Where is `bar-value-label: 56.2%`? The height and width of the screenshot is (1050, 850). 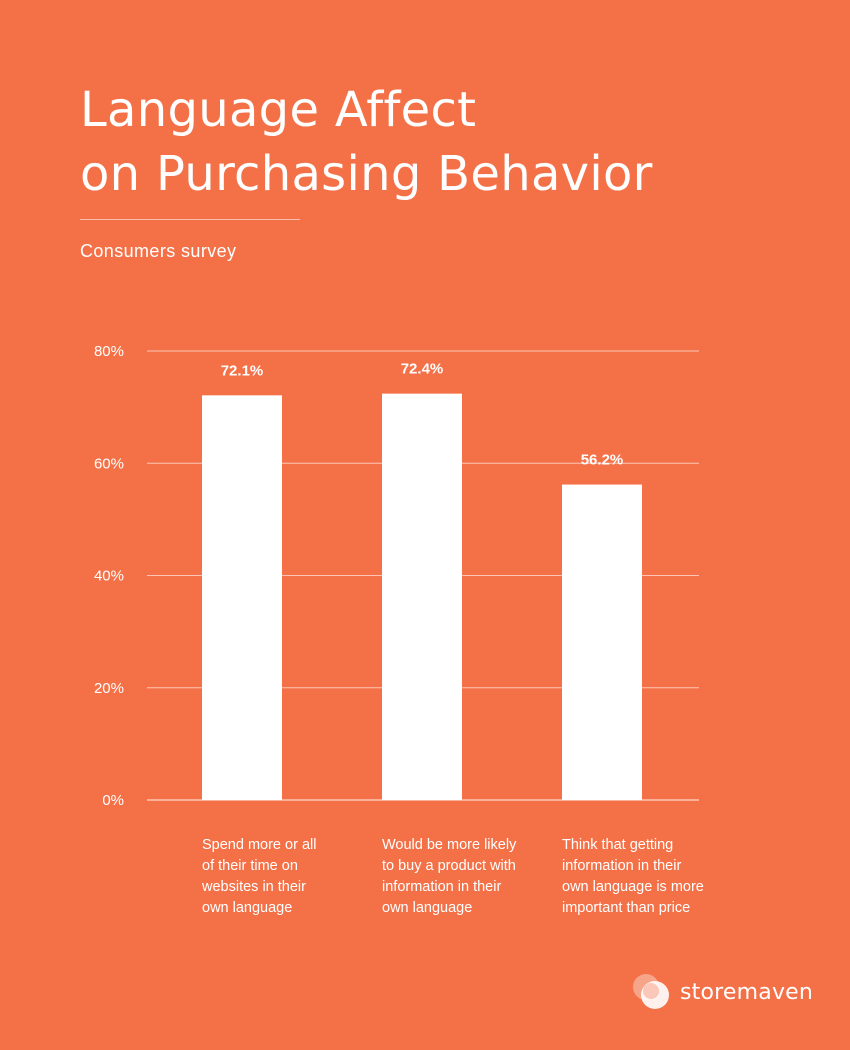 bar-value-label: 56.2% is located at coordinates (602, 460).